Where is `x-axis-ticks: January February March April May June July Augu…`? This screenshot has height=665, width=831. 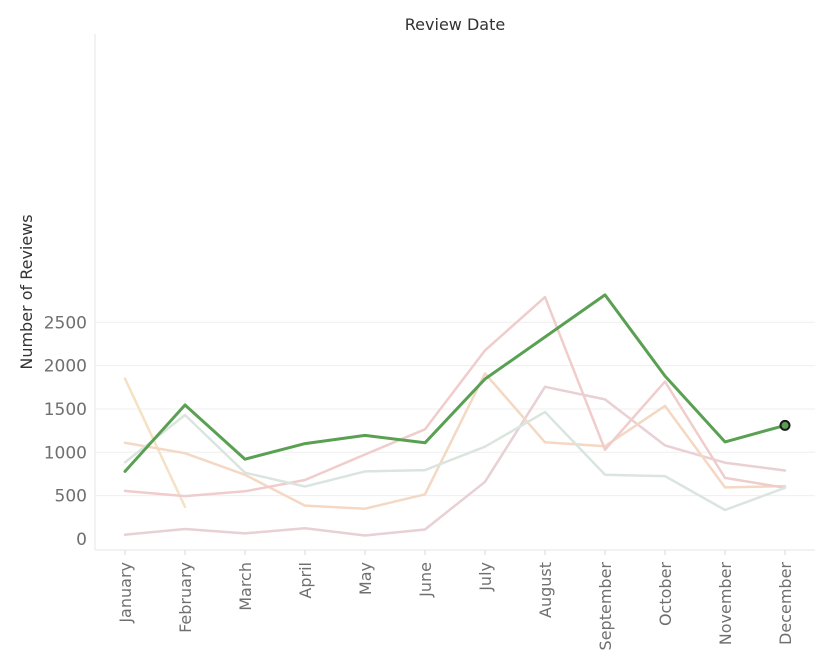
x-axis-ticks: January February March April May June July Augu… is located at coordinates (455, 600).